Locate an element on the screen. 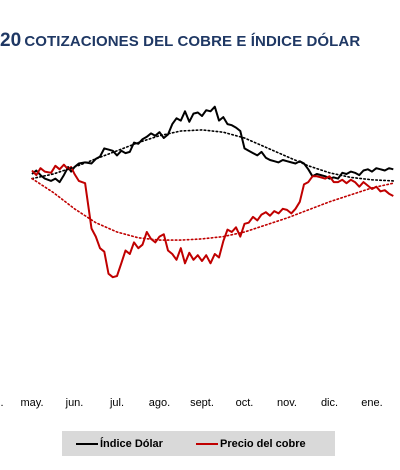 This screenshot has height=470, width=400. legend: Índice Dólar Precio del cobre is located at coordinates (198, 443).